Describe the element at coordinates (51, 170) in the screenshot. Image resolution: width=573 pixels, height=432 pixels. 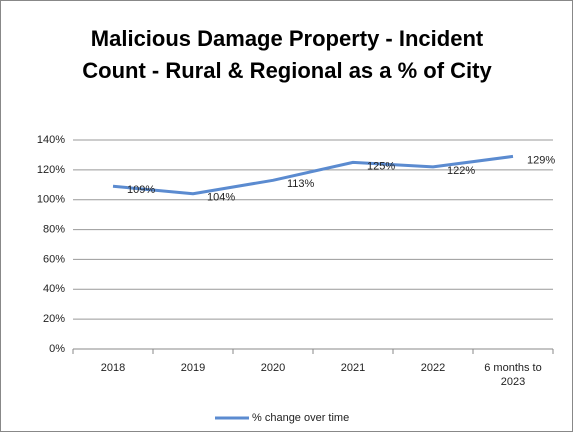
I see `y-tick-label: 120%` at that location.